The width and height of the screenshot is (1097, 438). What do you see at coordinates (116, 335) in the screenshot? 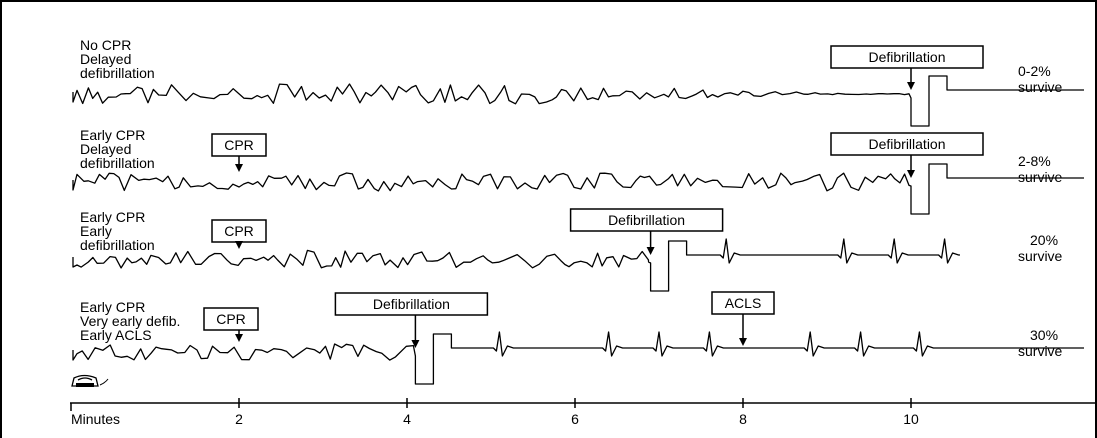
I see `scenario-label-line: Early ACLS` at bounding box center [116, 335].